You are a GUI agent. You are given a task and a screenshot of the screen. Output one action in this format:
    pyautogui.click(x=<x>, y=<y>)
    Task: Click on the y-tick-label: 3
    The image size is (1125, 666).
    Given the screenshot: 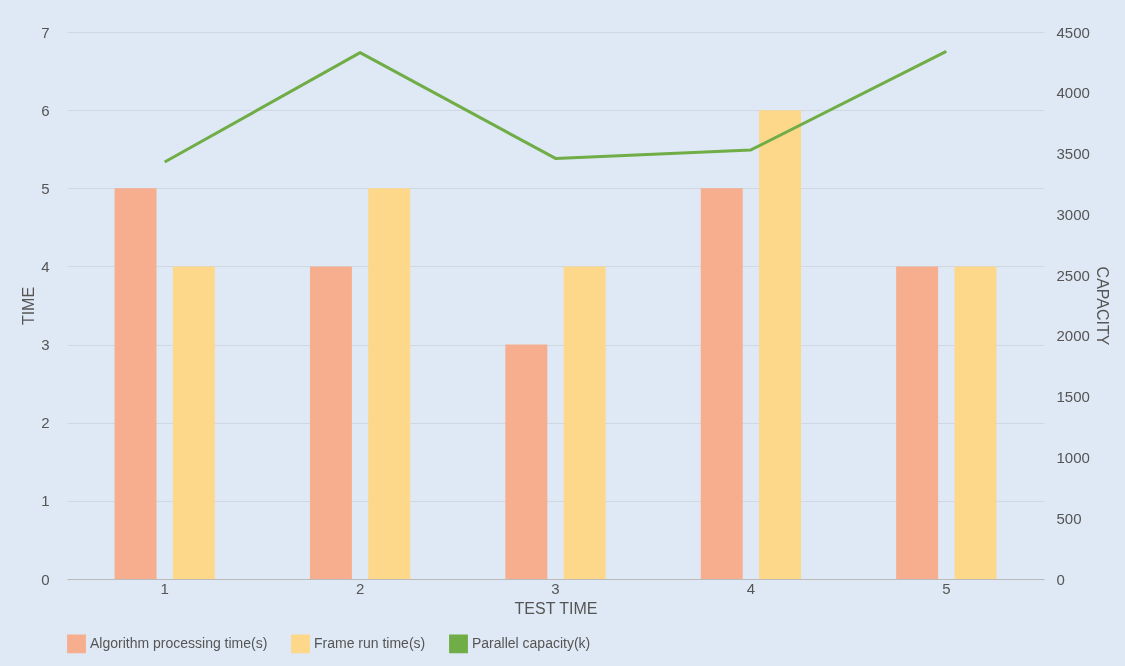 What is the action you would take?
    pyautogui.click(x=45, y=345)
    